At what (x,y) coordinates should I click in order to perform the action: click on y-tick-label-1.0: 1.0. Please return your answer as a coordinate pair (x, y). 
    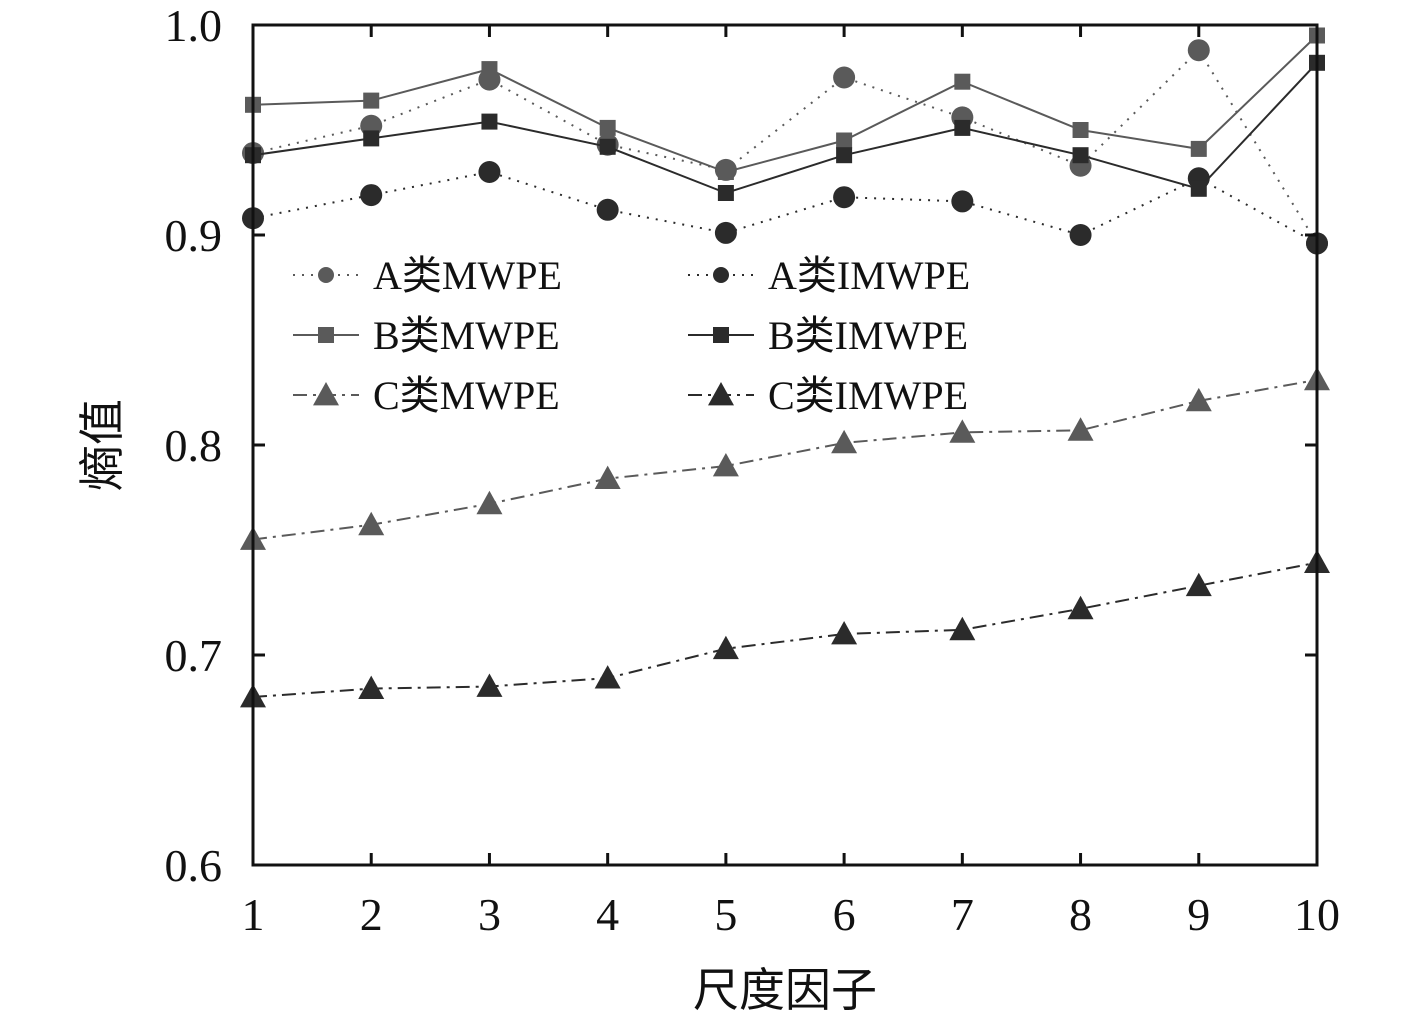
    Looking at the image, I should click on (194, 25).